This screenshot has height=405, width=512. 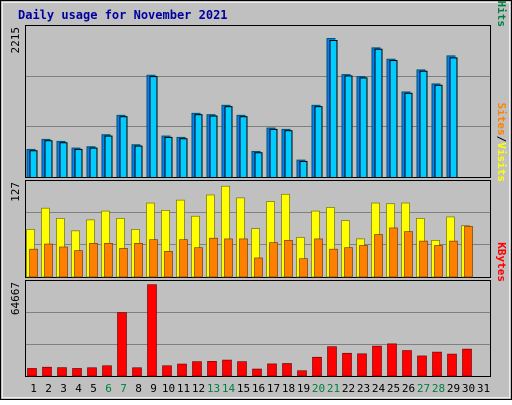 I want to click on x-tick-label: 27, so click(x=423, y=388).